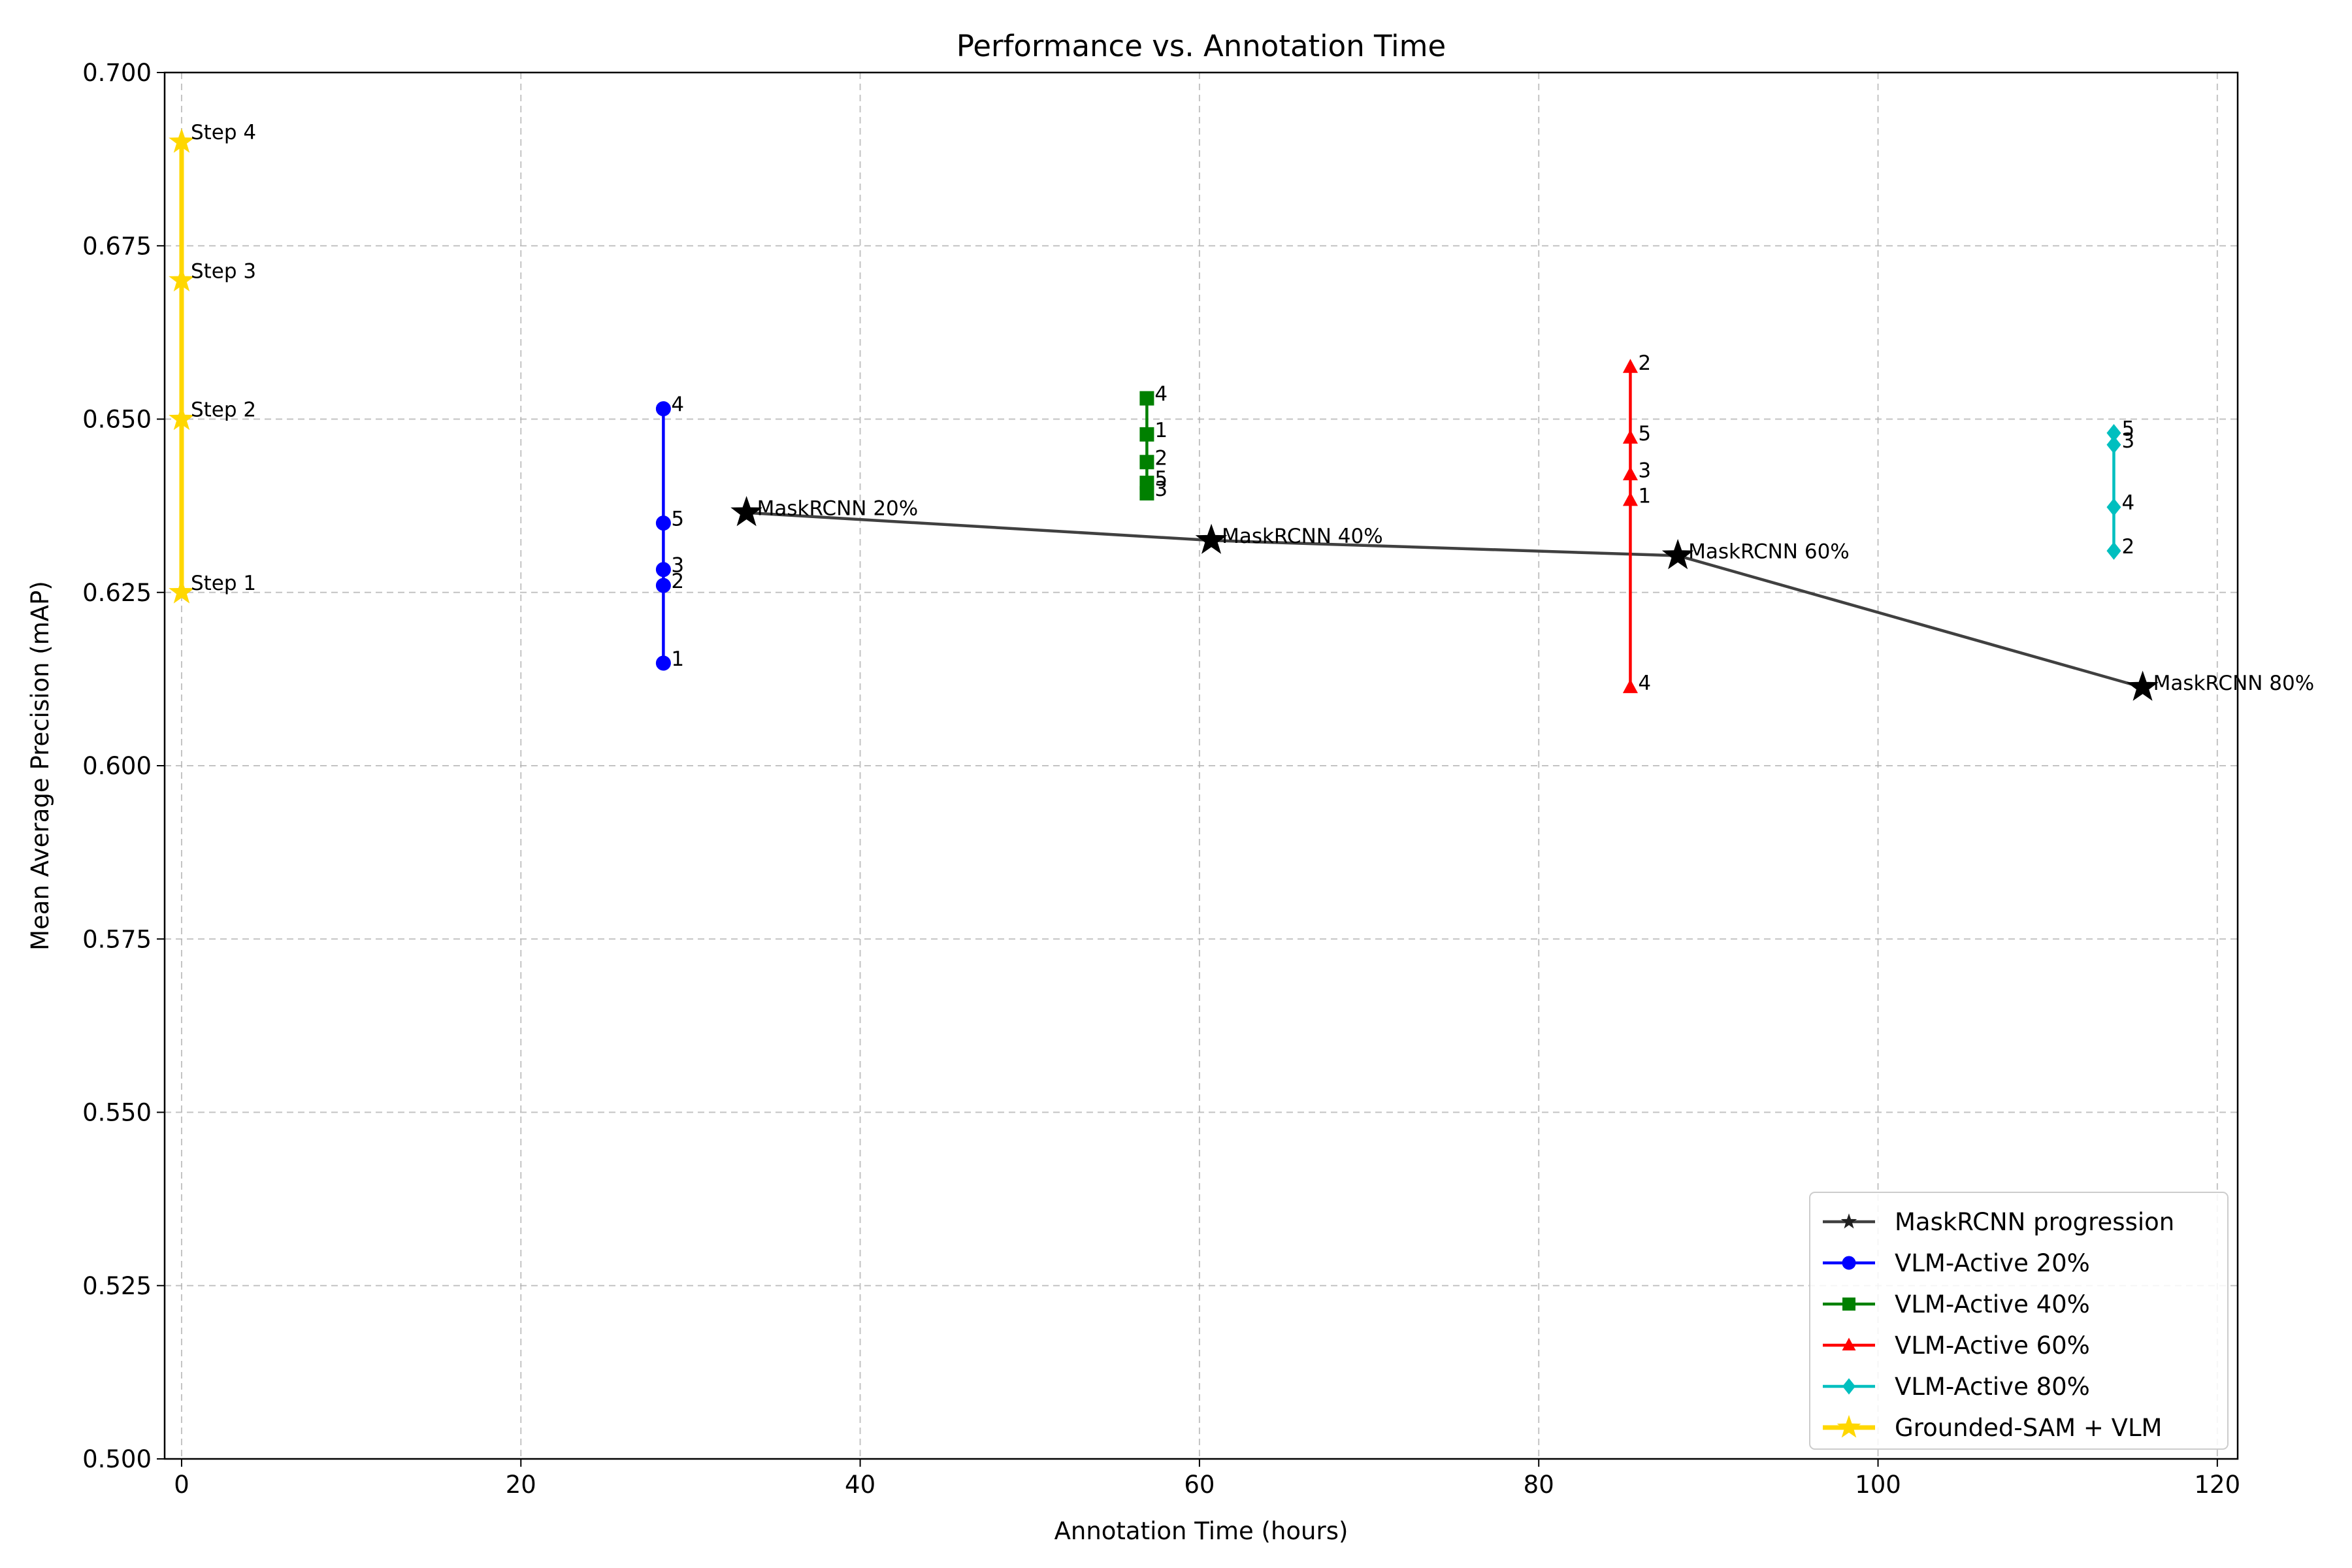  What do you see at coordinates (521, 1485) in the screenshot?
I see `x-tick-label: 20` at bounding box center [521, 1485].